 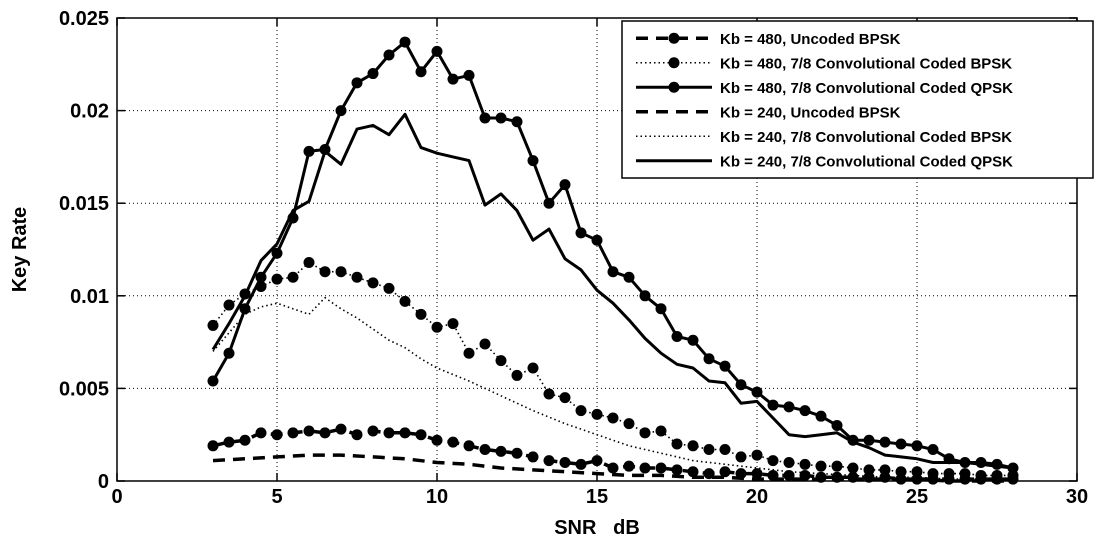 What do you see at coordinates (89, 112) in the screenshot?
I see `y-tick-label: 0.02` at bounding box center [89, 112].